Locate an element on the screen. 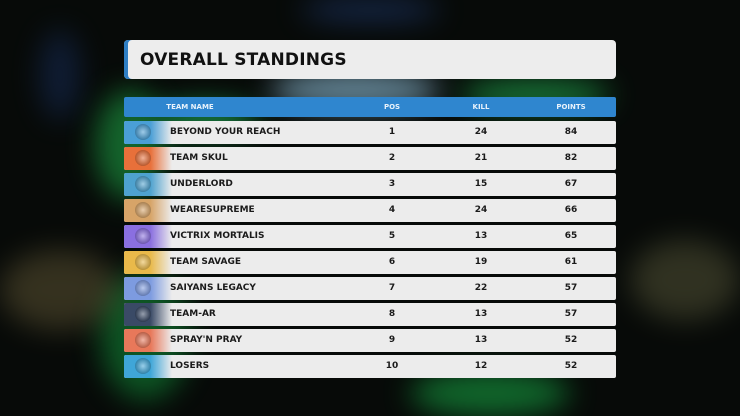 This screenshot has width=740, height=416. team-name: TEAM SAVAGE is located at coordinates (206, 262).